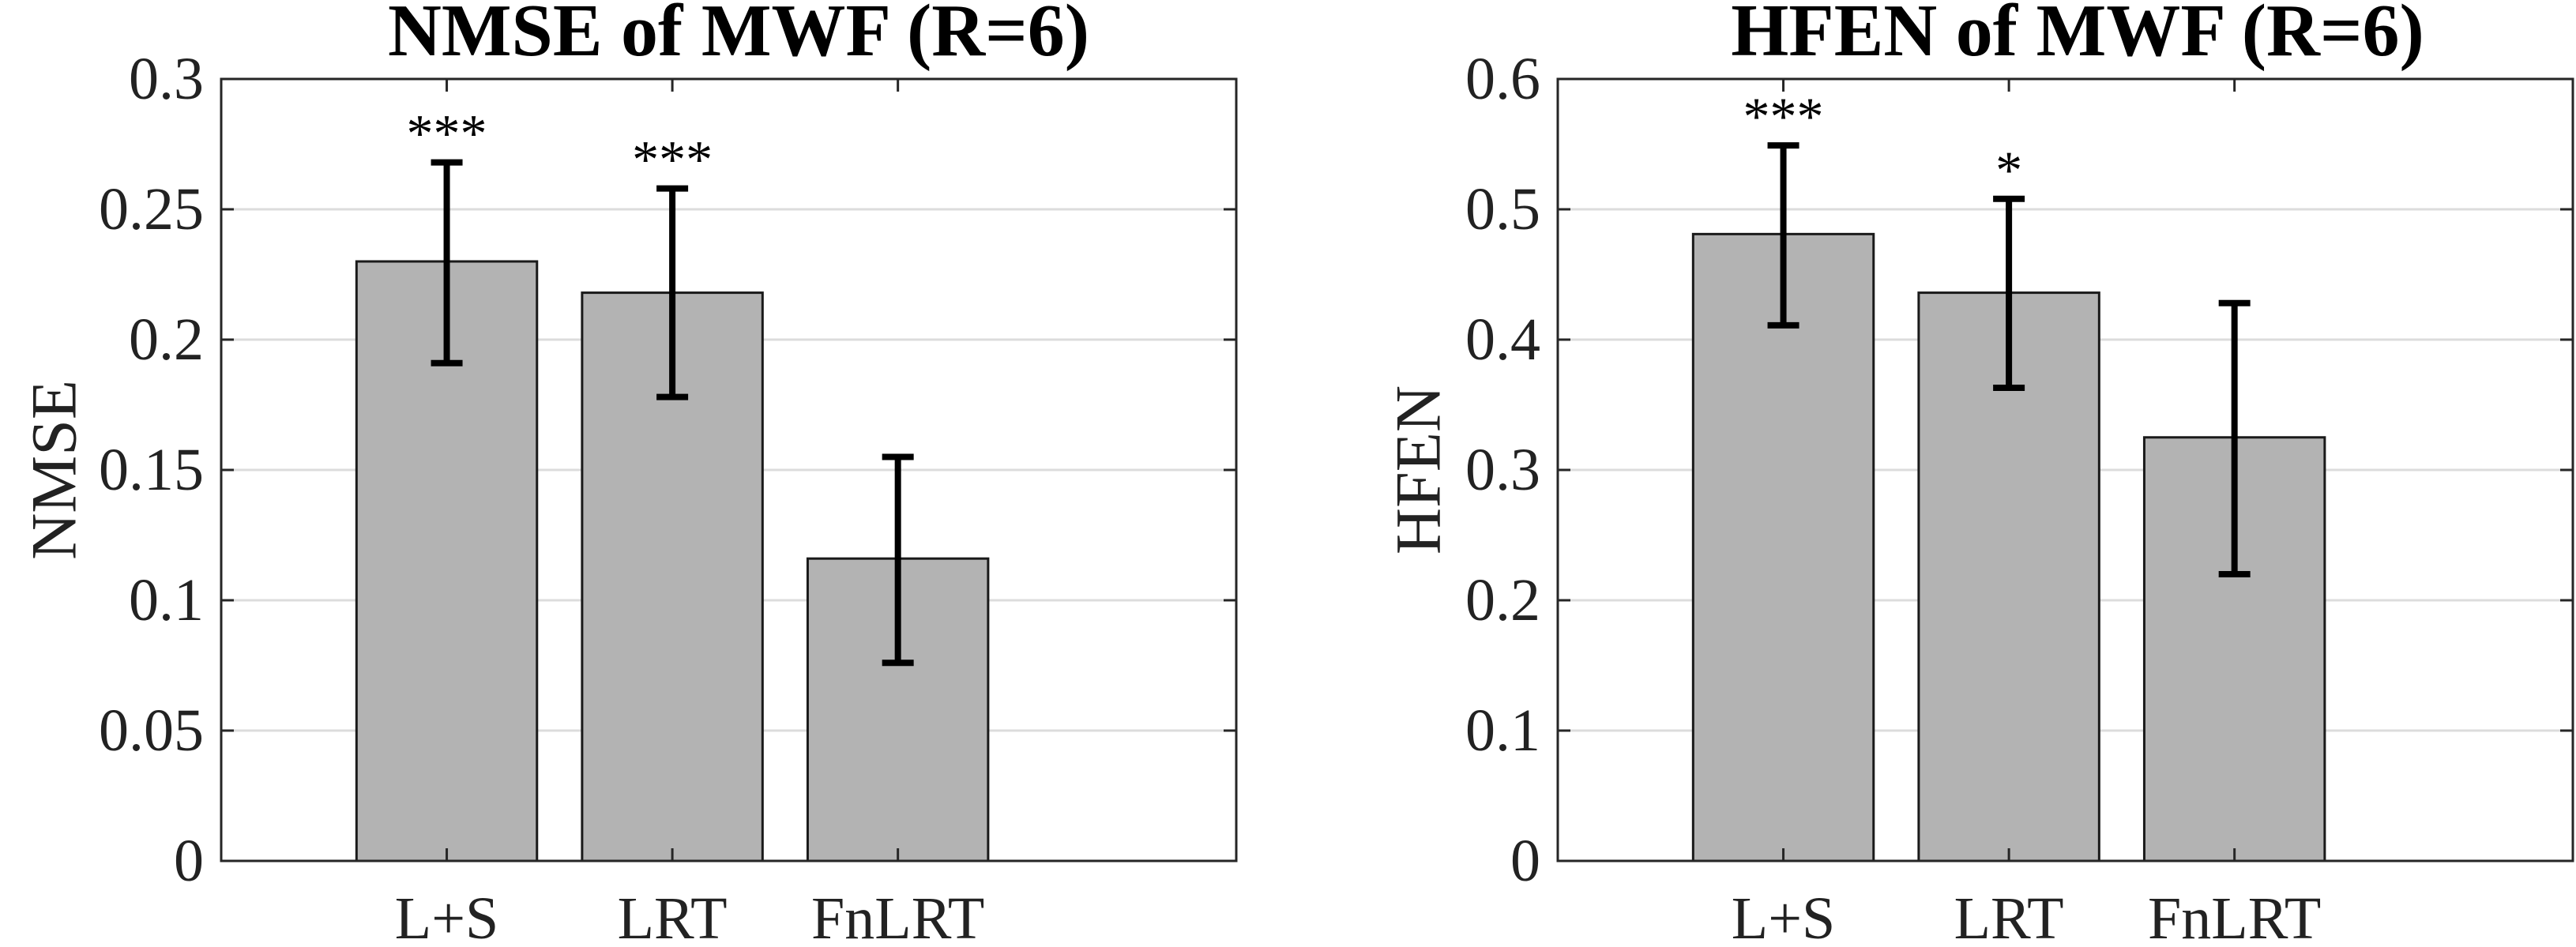  I want to click on y-tick-label: 0.4, so click(1502, 339).